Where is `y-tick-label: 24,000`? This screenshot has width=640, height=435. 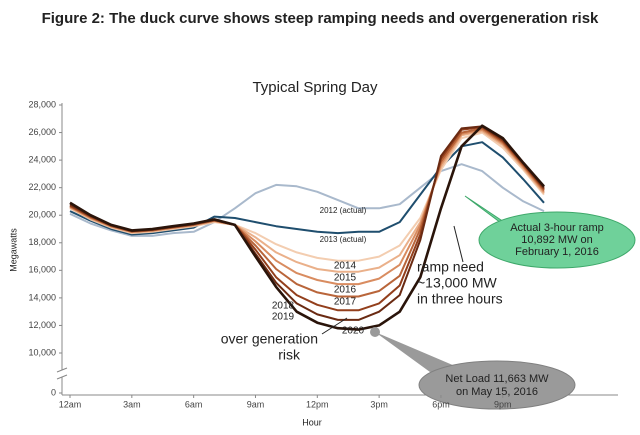
y-tick-label: 24,000 is located at coordinates (42, 159).